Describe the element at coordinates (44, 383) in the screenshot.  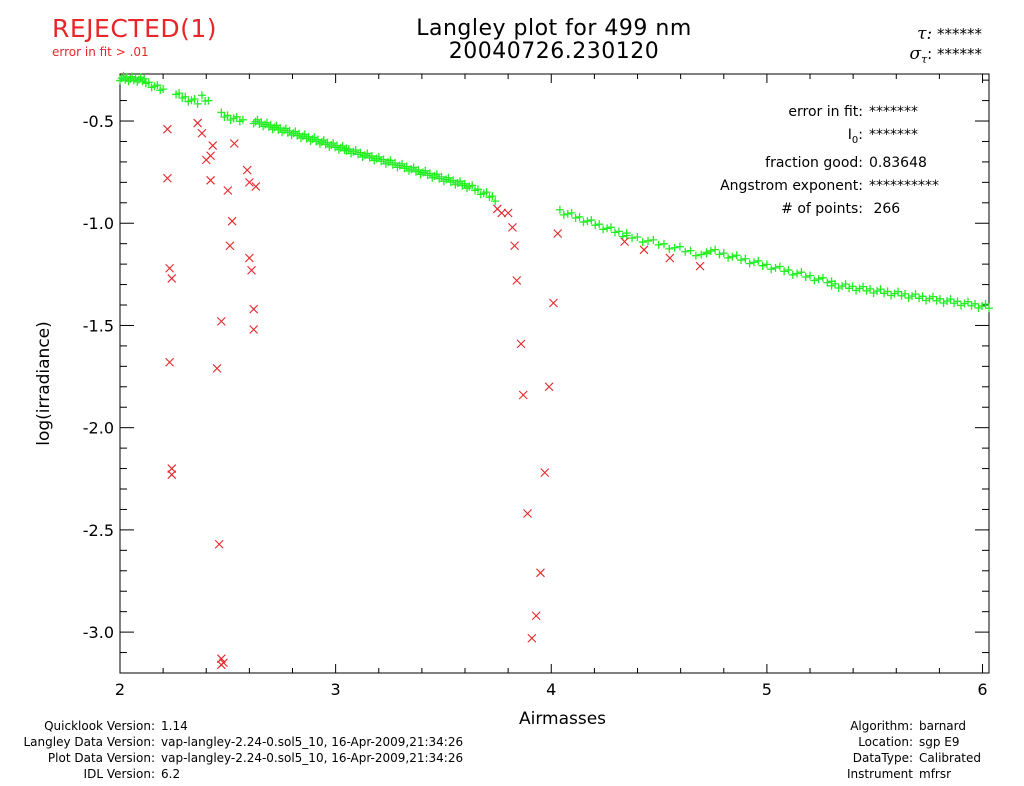
I see `y-axis-label: log(irradiance)` at that location.